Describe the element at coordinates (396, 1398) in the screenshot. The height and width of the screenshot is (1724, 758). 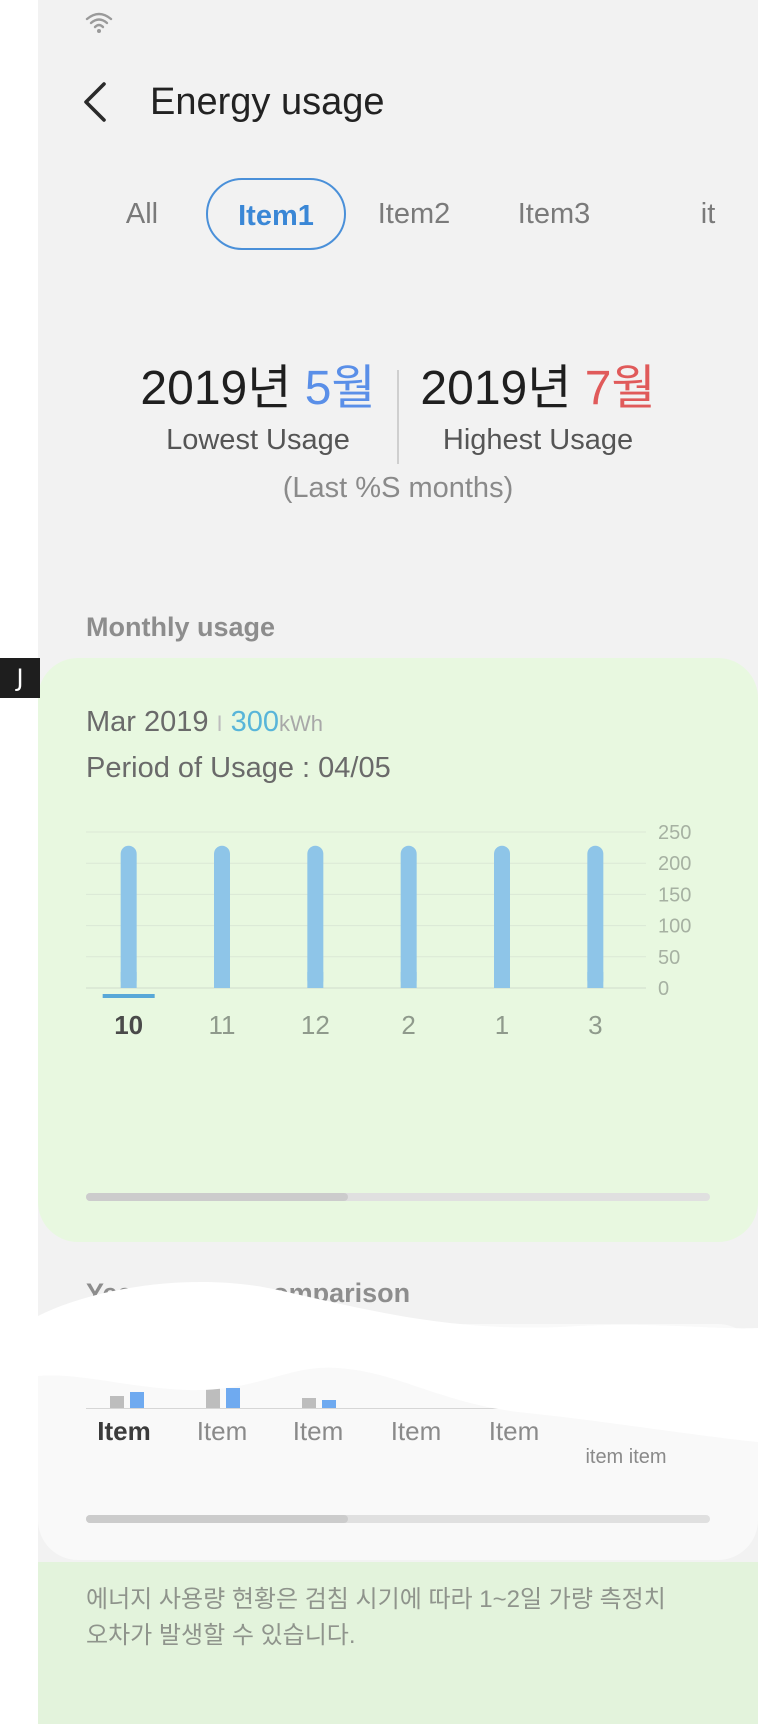
I see `yoy-mini-chart` at that location.